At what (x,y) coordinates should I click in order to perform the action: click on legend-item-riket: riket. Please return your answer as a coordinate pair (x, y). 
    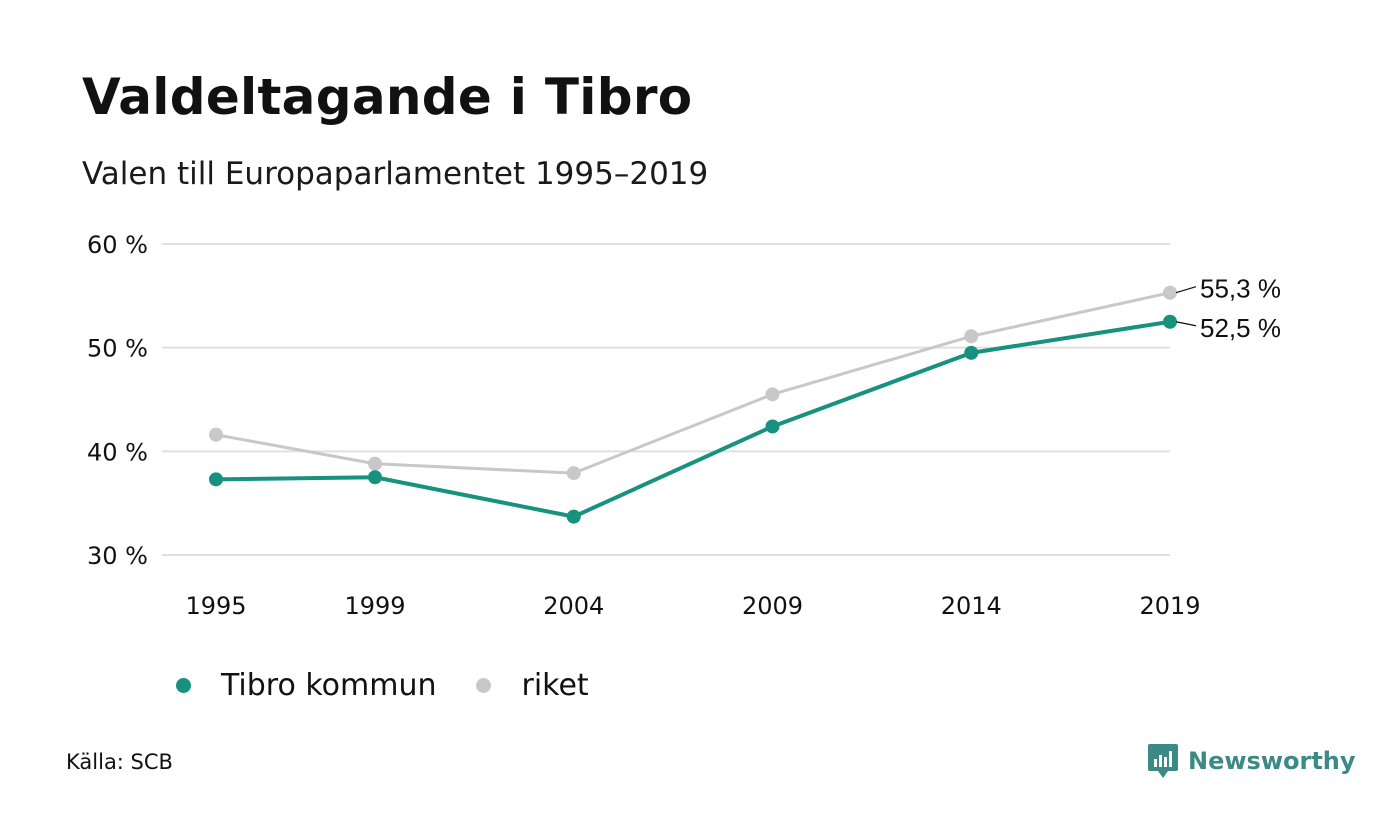
    Looking at the image, I should click on (532, 685).